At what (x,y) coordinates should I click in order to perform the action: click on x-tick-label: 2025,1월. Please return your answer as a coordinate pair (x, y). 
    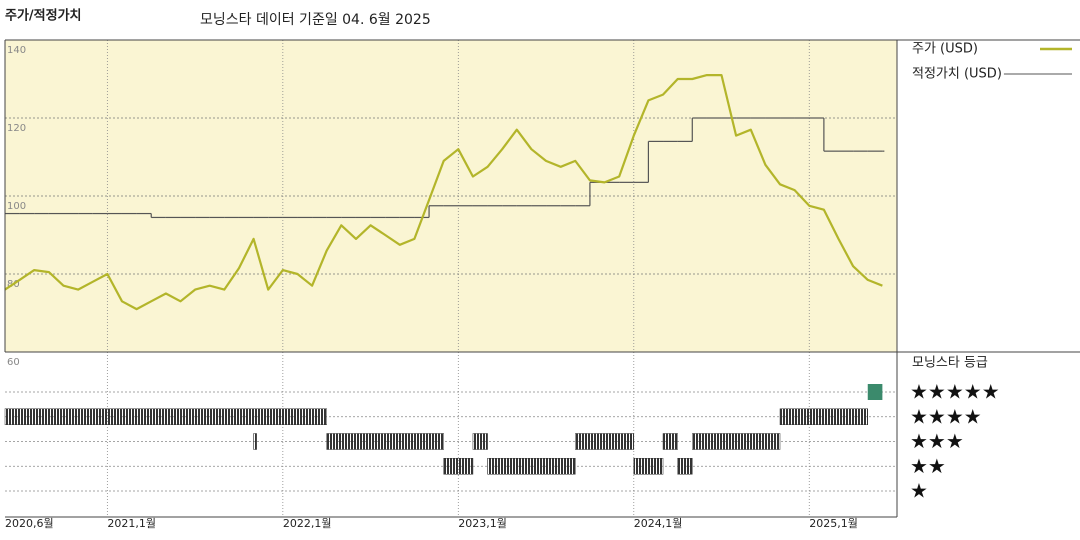
    Looking at the image, I should click on (833, 523).